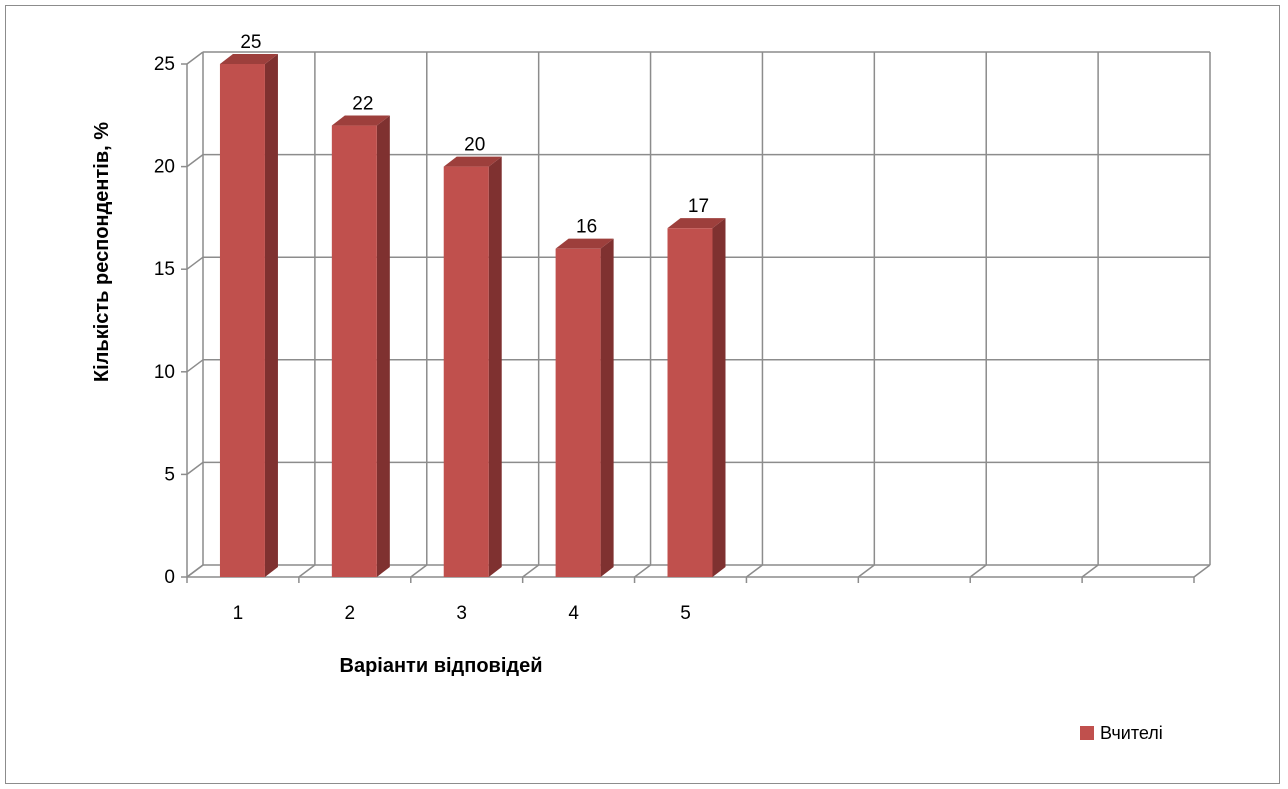 The image size is (1288, 789). Describe the element at coordinates (441, 666) in the screenshot. I see `x-axis-title: Варіанти відповідей` at that location.